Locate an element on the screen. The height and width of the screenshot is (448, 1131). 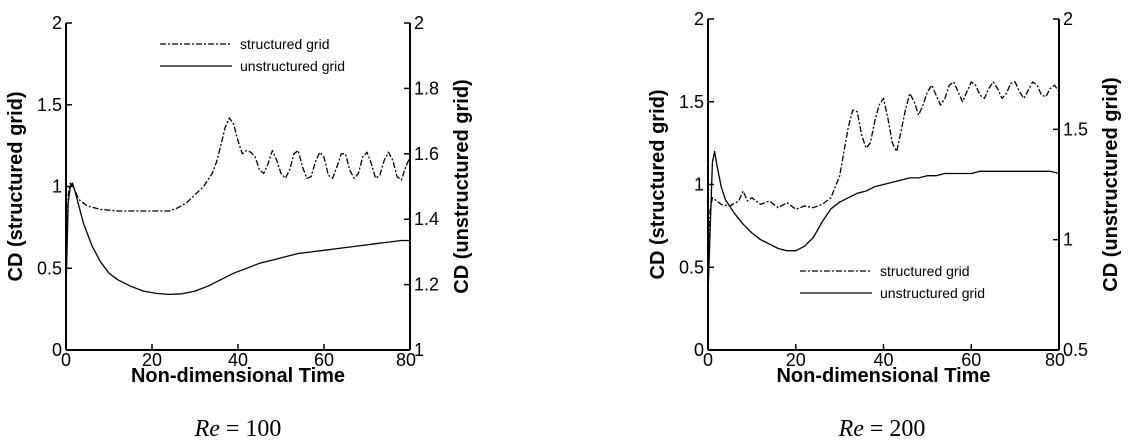
chart-caption: Re = 100 is located at coordinates (238, 429).